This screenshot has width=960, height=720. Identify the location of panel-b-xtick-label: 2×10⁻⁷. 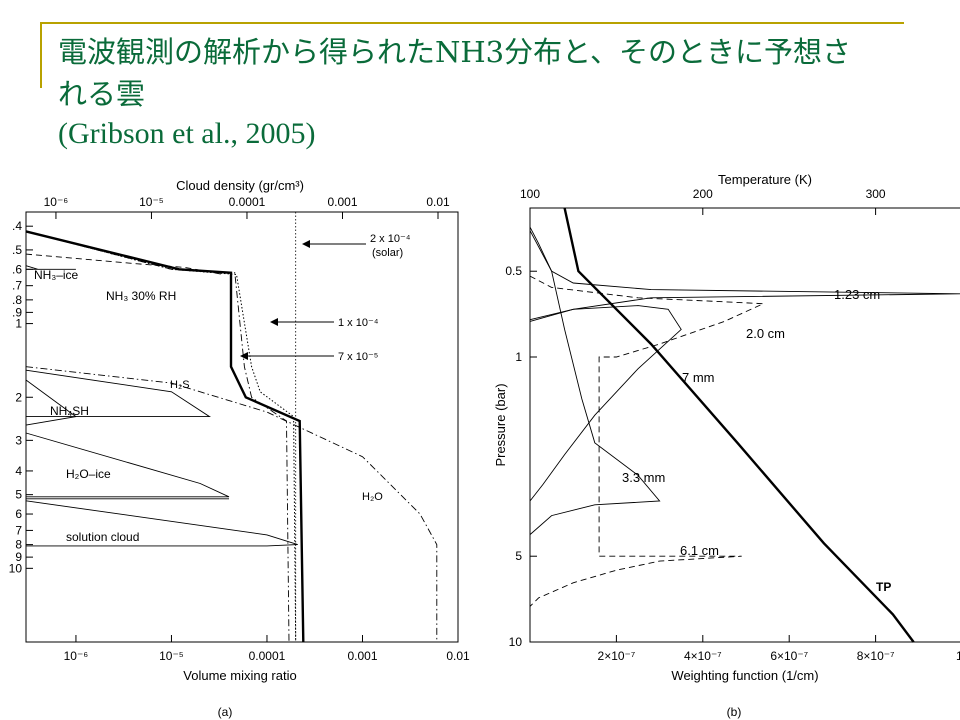
(617, 656).